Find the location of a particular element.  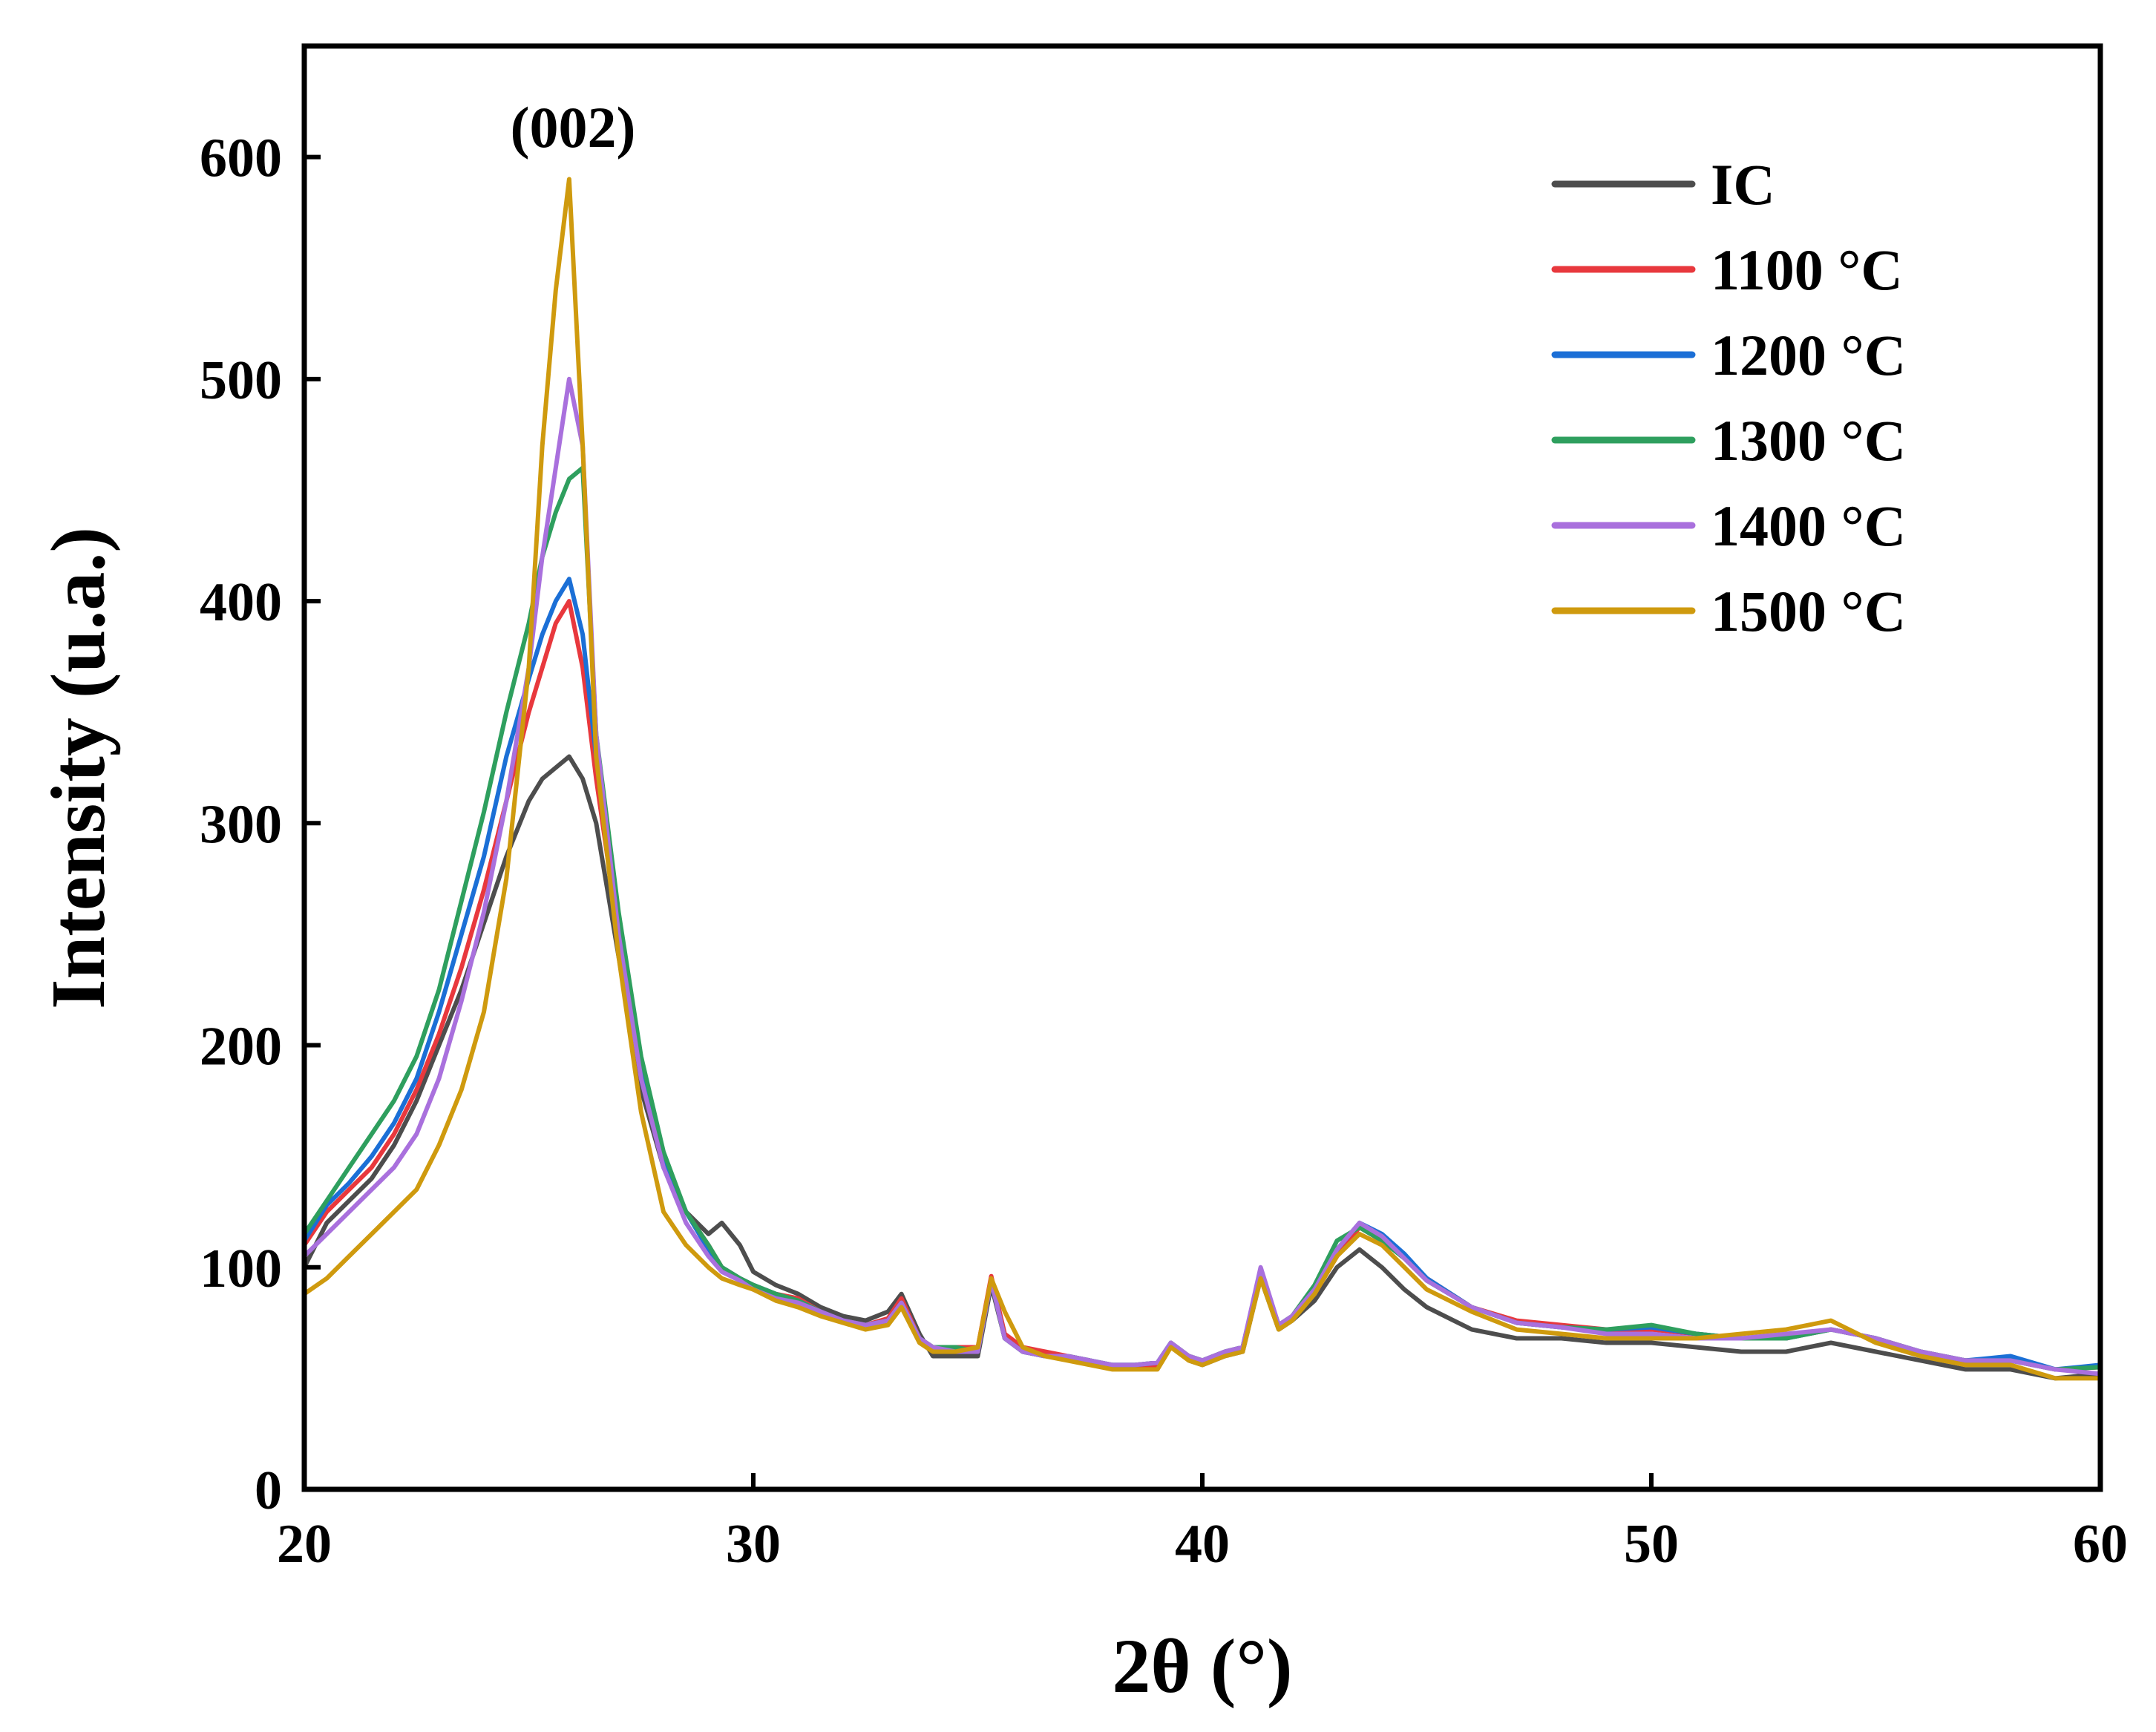

x-tick-label: 30 is located at coordinates (753, 1544).